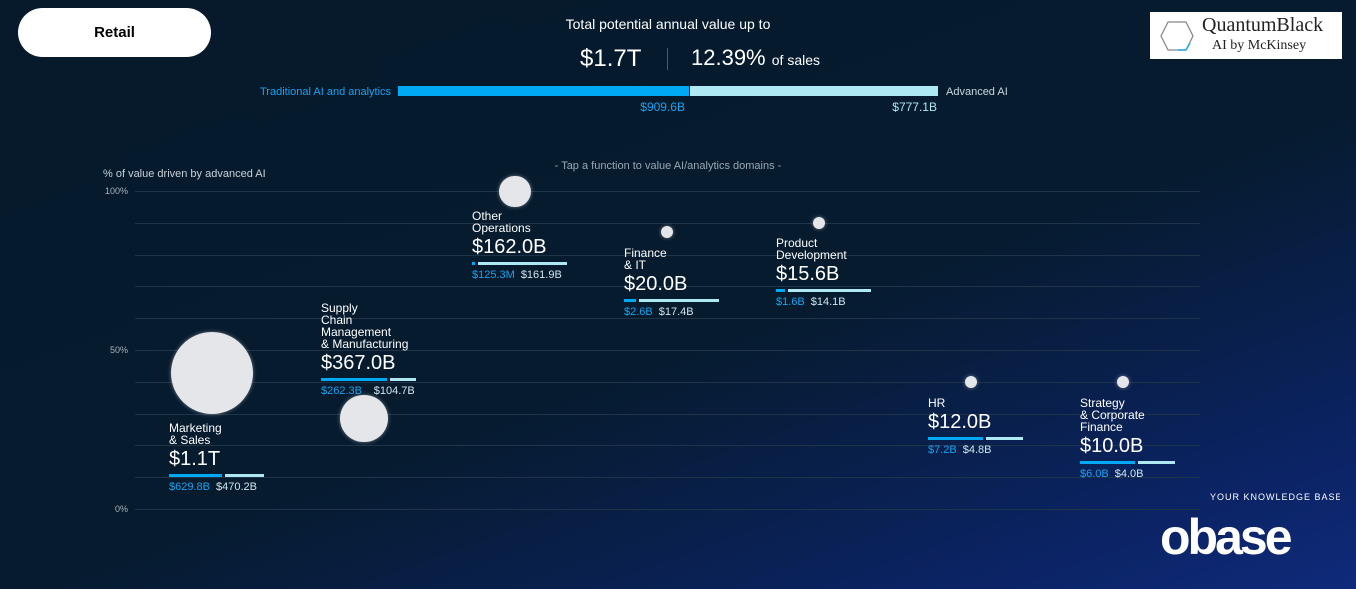  Describe the element at coordinates (676, 312) in the screenshot. I see `advanced-value: $17.4B` at that location.